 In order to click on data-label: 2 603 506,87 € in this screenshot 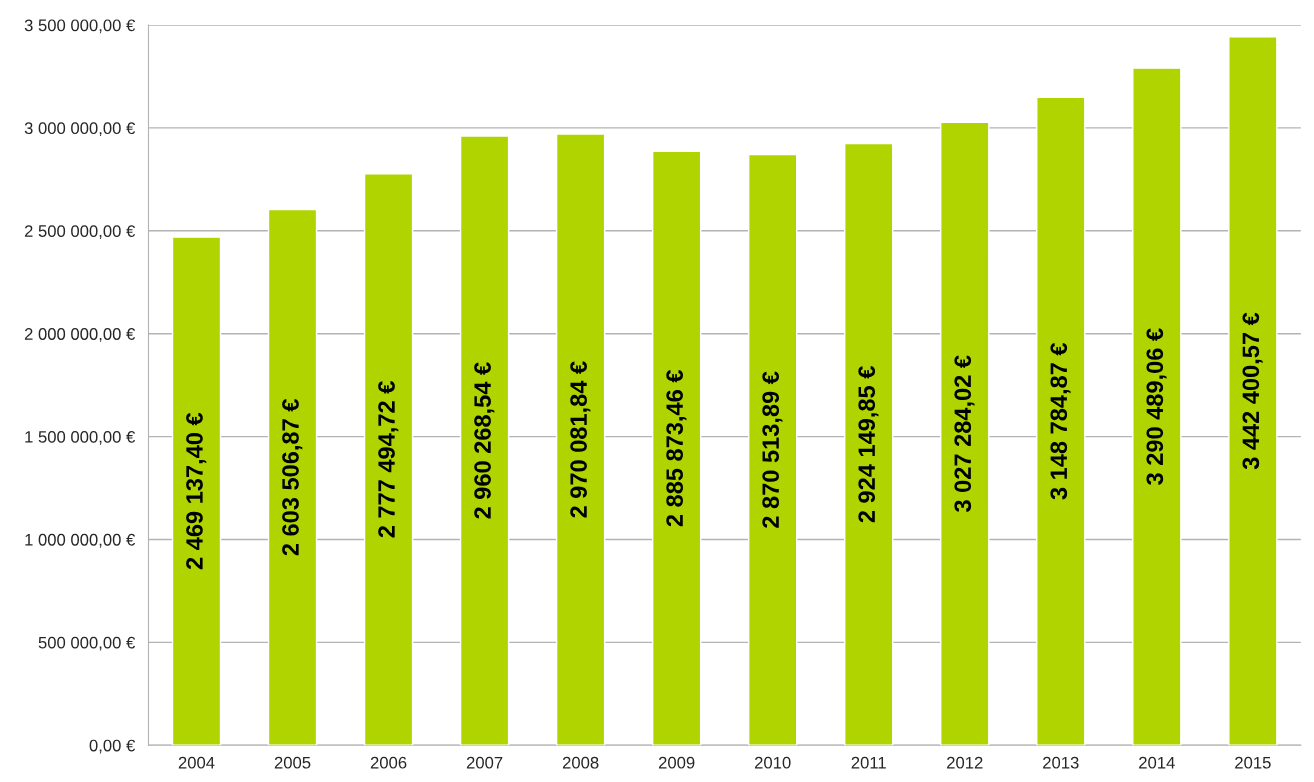, I will do `click(292, 477)`.